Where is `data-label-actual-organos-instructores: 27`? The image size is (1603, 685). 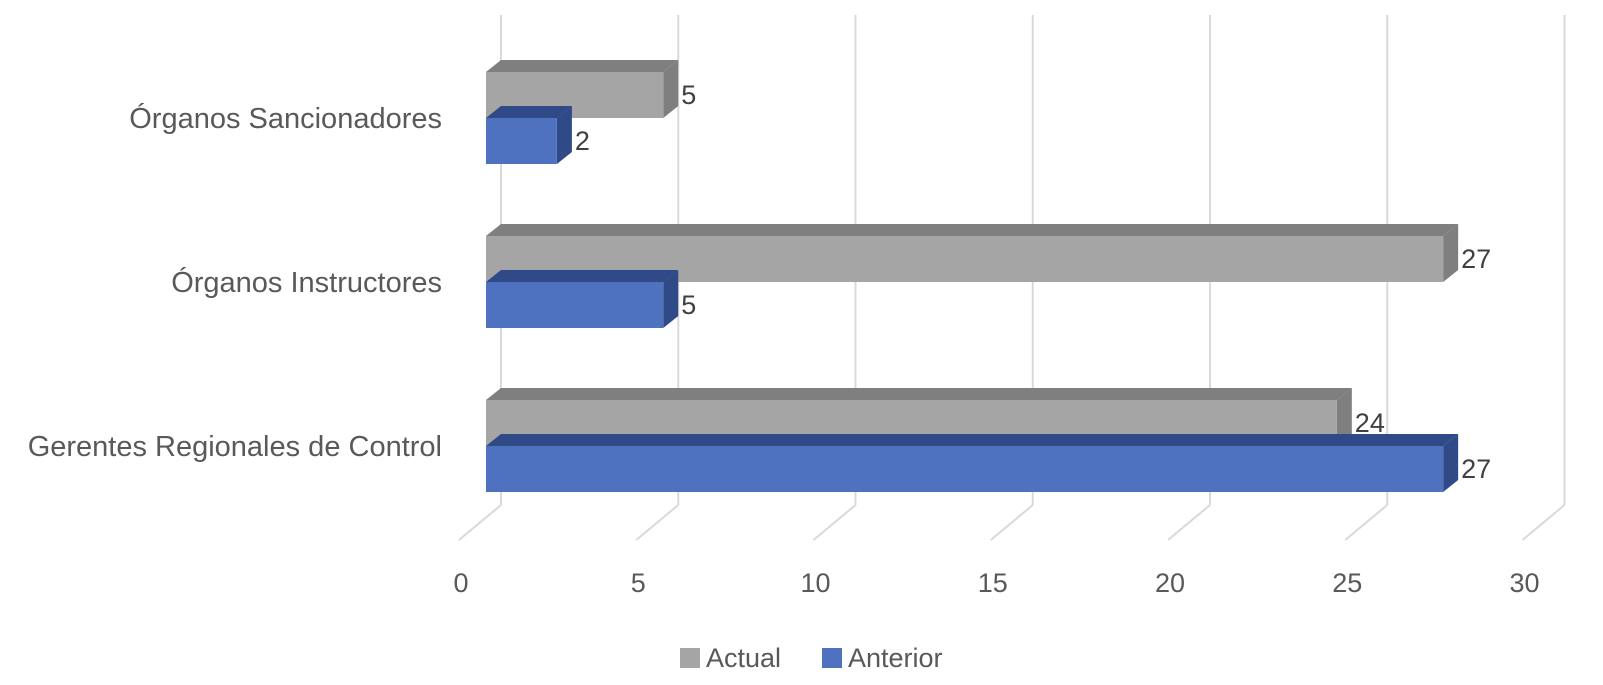 data-label-actual-organos-instructores: 27 is located at coordinates (1476, 259).